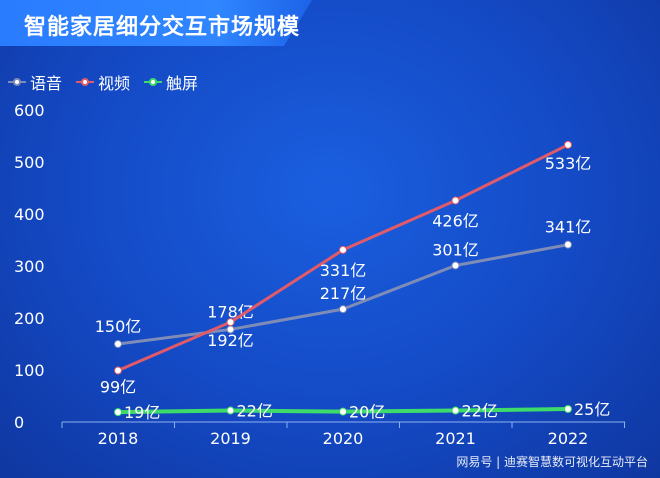  I want to click on legend-item-touch: 触屏, so click(171, 82).